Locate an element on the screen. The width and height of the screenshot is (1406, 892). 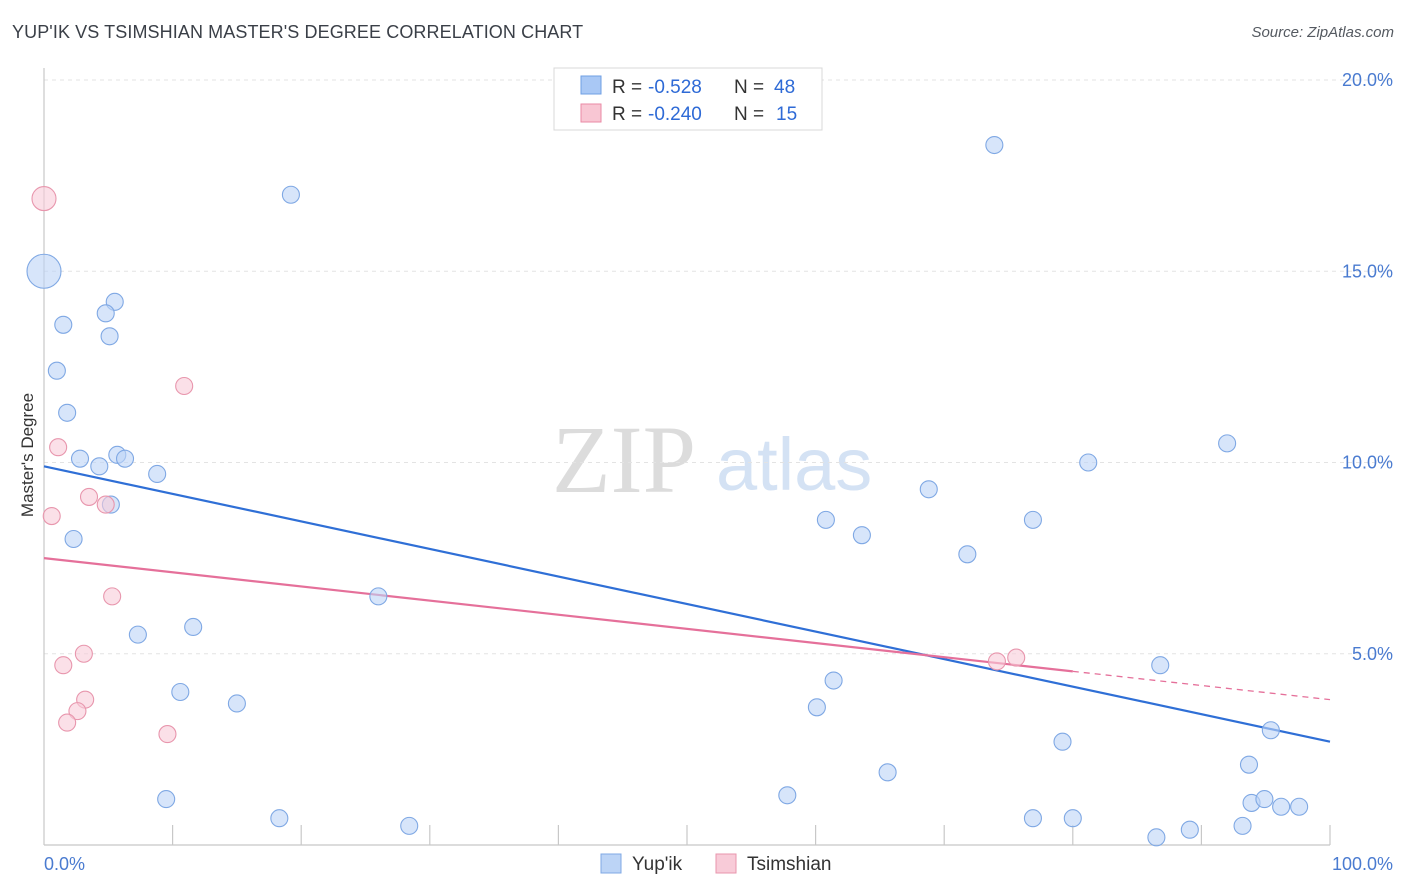
stats-legend: R = -0.528 N = 48 R = -0.240 N = 15 is located at coordinates (688, 99).